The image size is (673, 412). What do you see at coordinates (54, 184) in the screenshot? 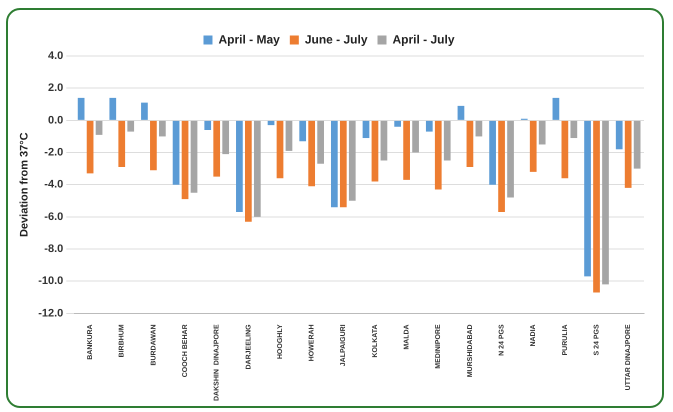
I see `y-tick-label: -4.0` at bounding box center [54, 184].